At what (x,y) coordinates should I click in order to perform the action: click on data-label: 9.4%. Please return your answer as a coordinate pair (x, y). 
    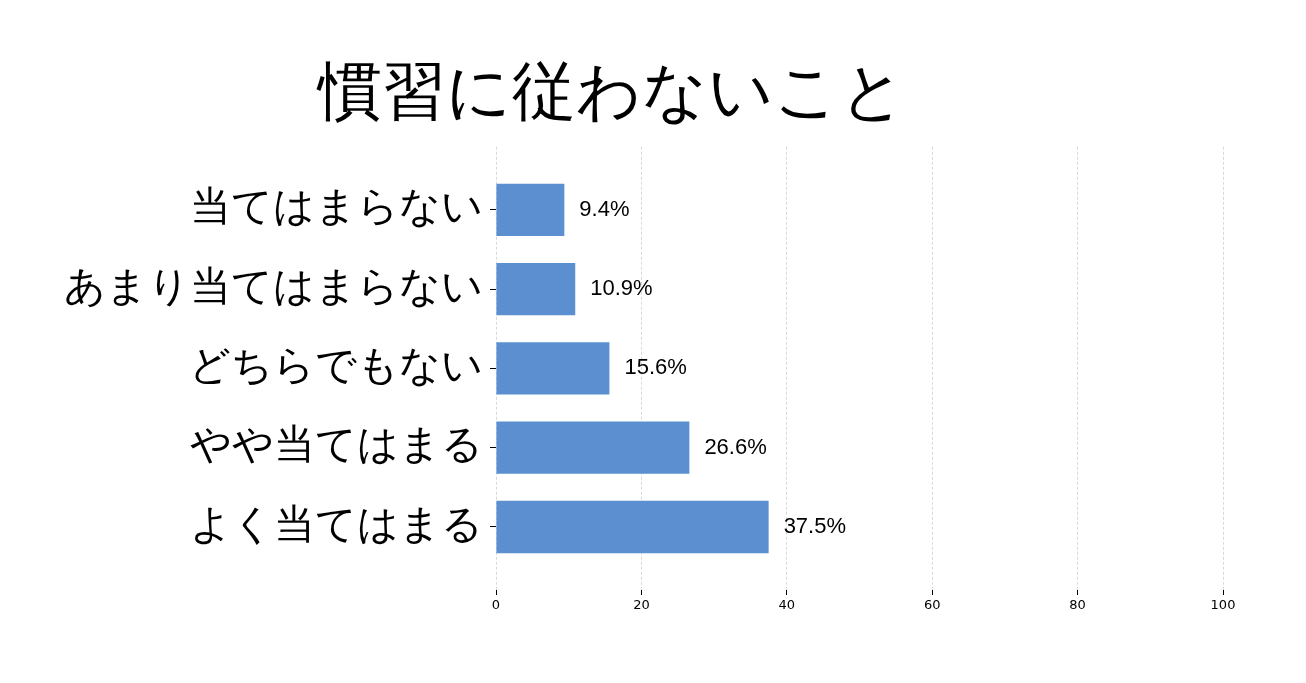
    Looking at the image, I should click on (604, 208).